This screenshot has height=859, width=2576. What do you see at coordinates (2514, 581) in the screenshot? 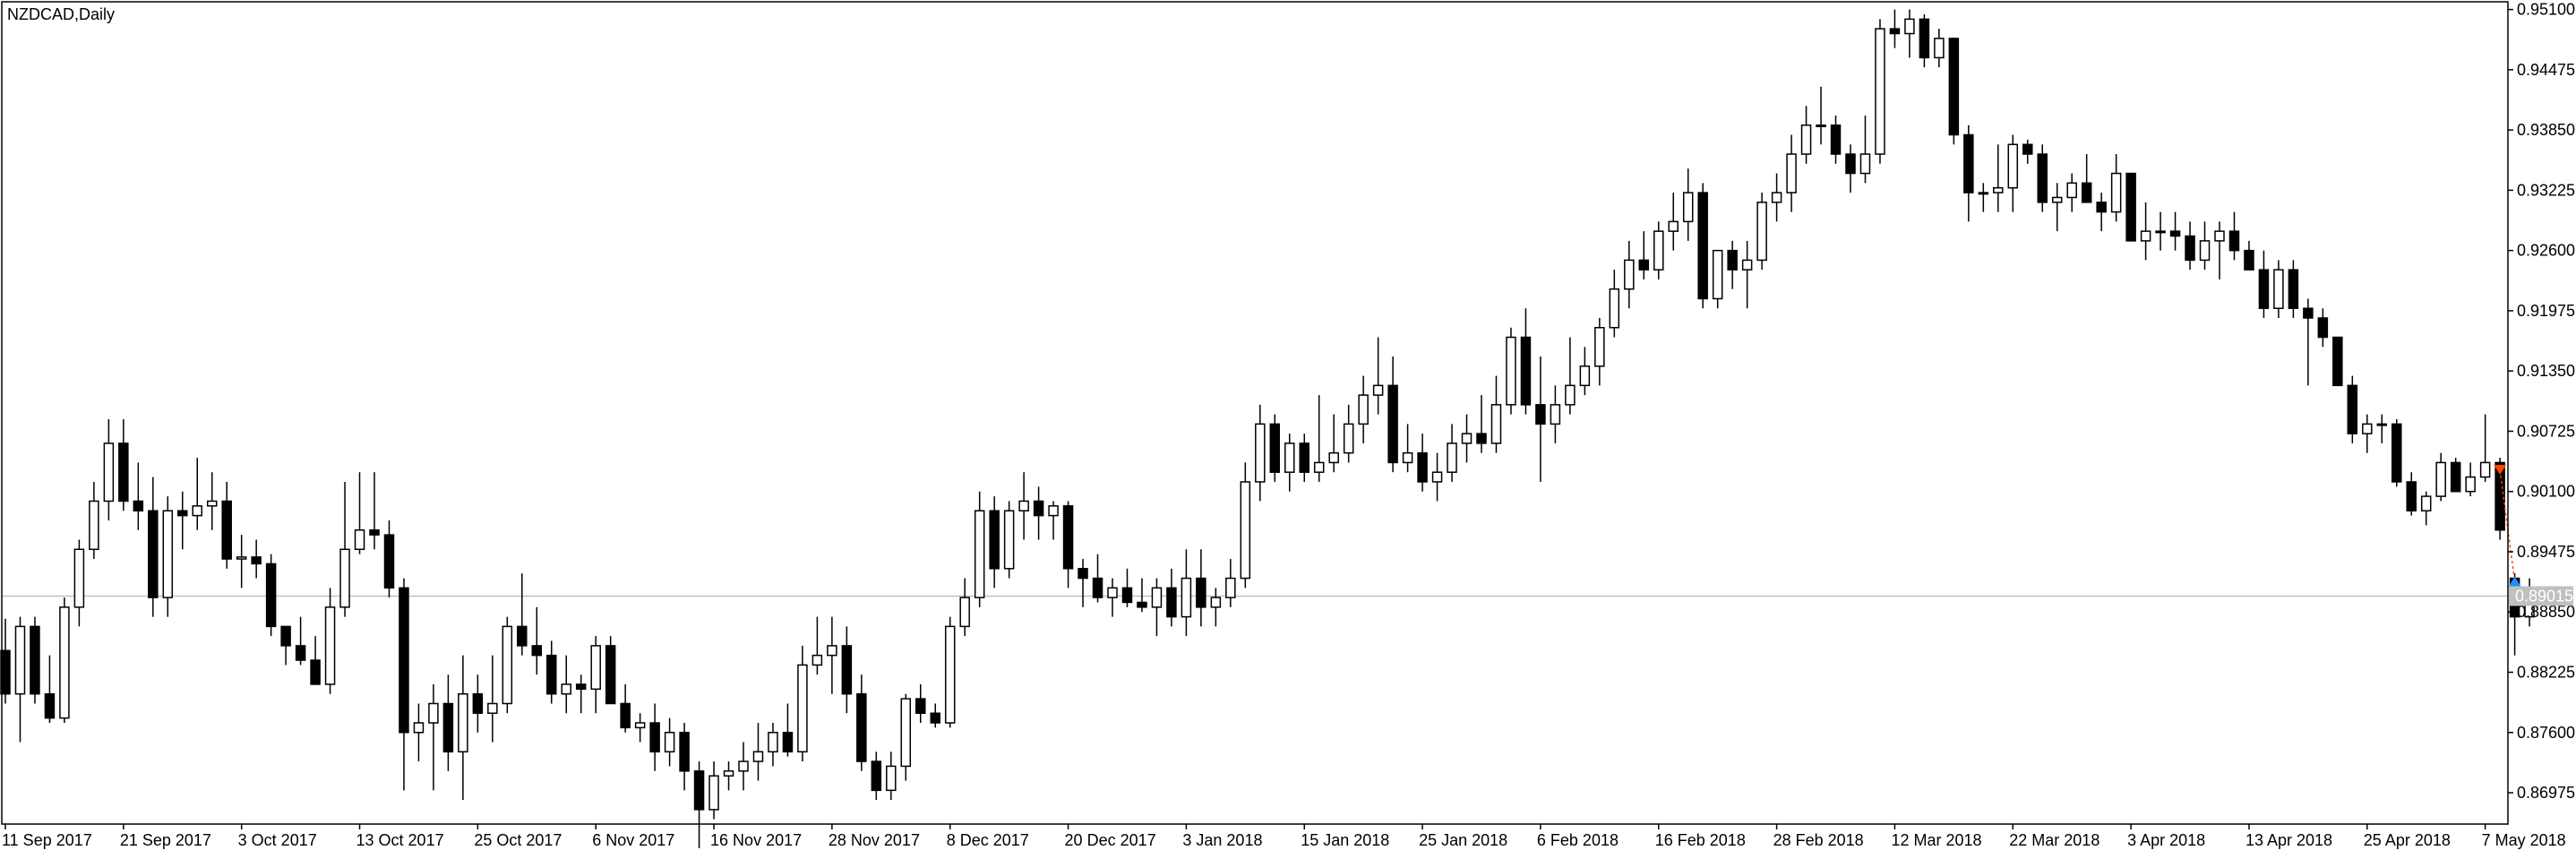
I see `buy-arrow-icon` at bounding box center [2514, 581].